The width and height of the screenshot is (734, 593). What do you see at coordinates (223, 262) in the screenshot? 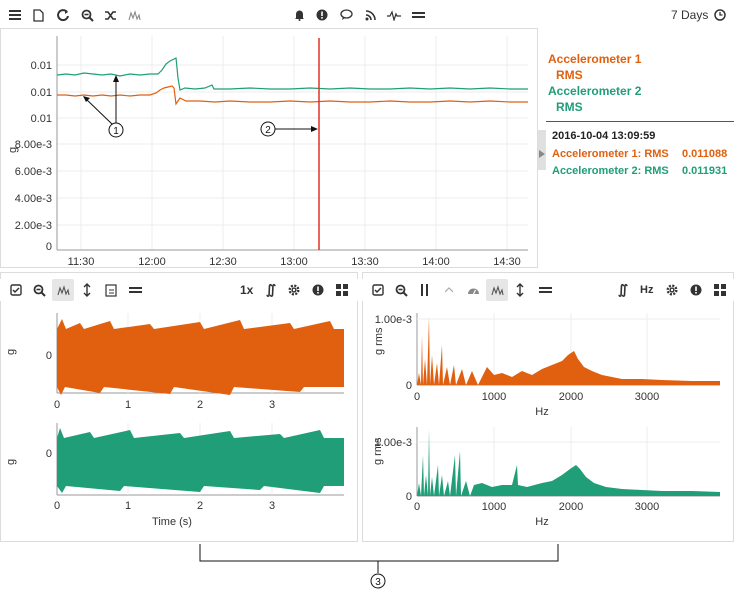
I see `main-x-tick: 12:30` at bounding box center [223, 262].